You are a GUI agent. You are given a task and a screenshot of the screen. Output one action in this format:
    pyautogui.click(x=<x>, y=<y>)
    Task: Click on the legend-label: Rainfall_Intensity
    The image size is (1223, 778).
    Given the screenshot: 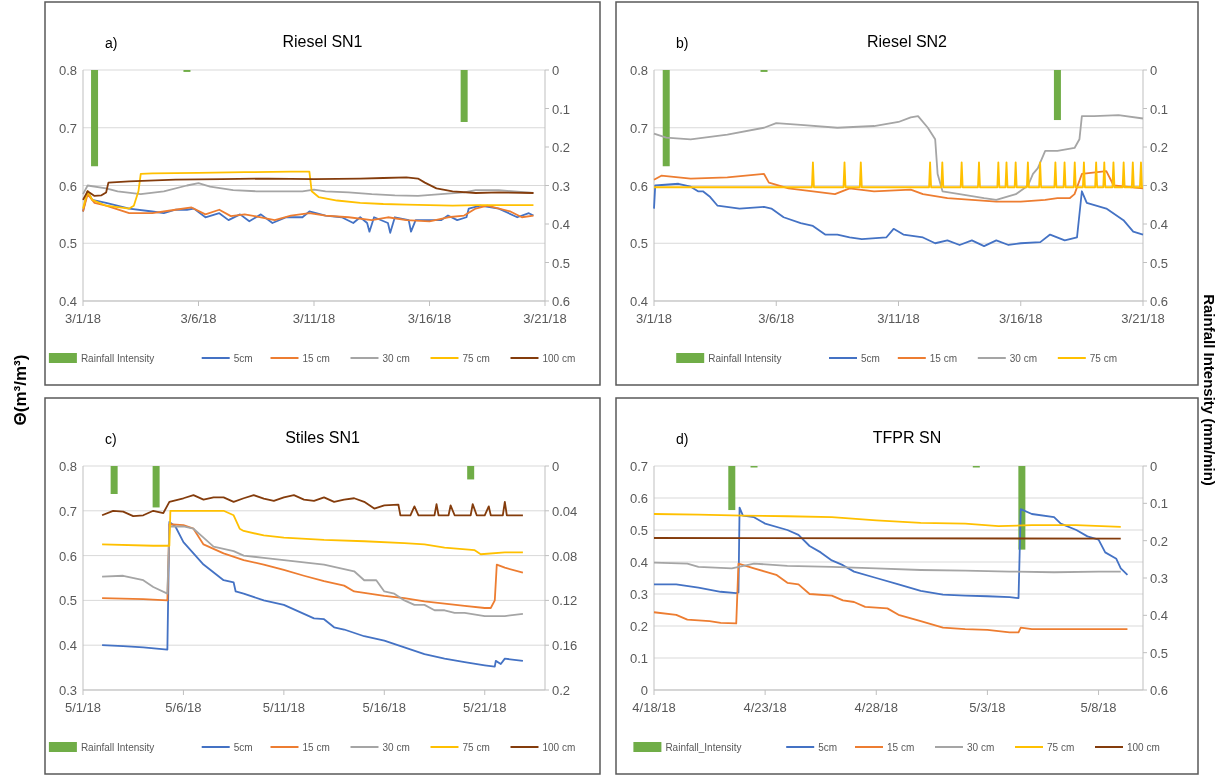 What is the action you would take?
    pyautogui.click(x=703, y=747)
    